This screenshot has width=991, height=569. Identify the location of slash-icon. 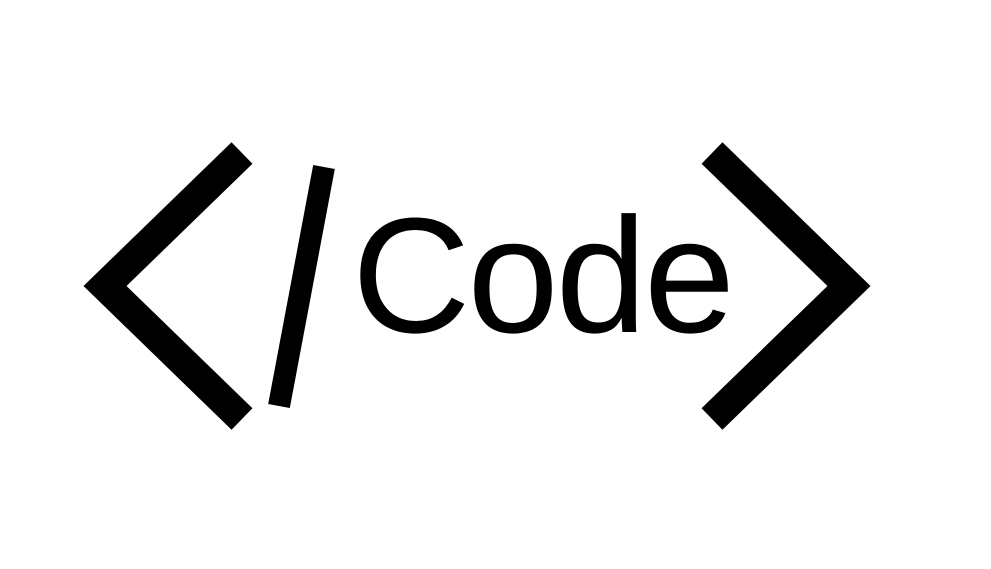
(301, 286).